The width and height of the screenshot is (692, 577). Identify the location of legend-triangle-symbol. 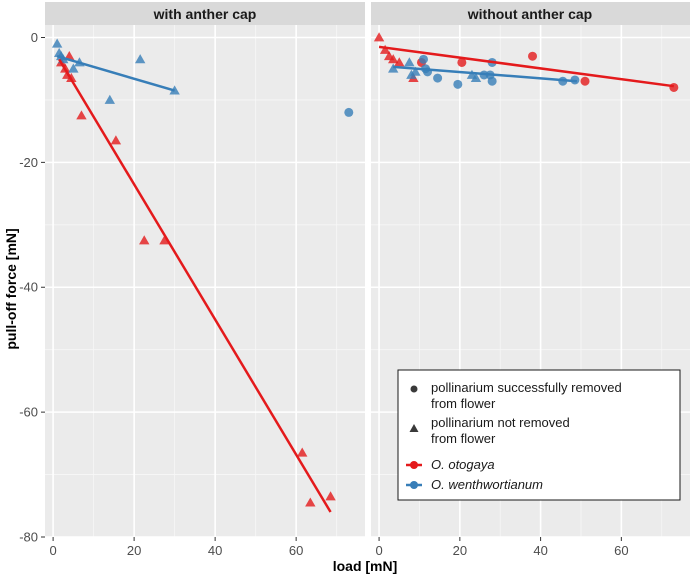
(414, 428).